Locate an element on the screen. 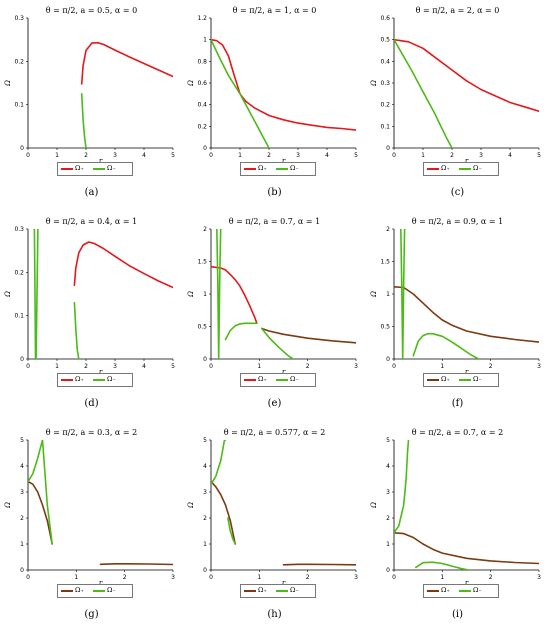 The image size is (550, 633). chart-title: θ = π/2, a = 0.4, α = 1 is located at coordinates (91, 221).